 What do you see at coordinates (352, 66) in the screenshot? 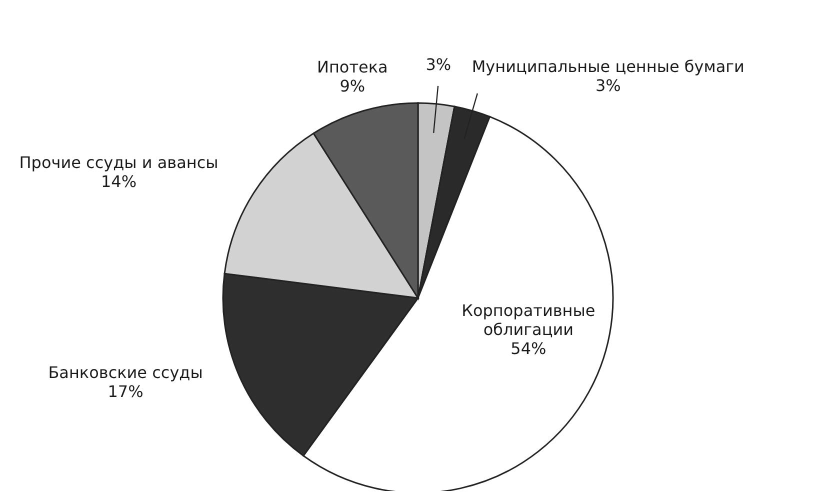
I see `slice-label: Ипотека` at bounding box center [352, 66].